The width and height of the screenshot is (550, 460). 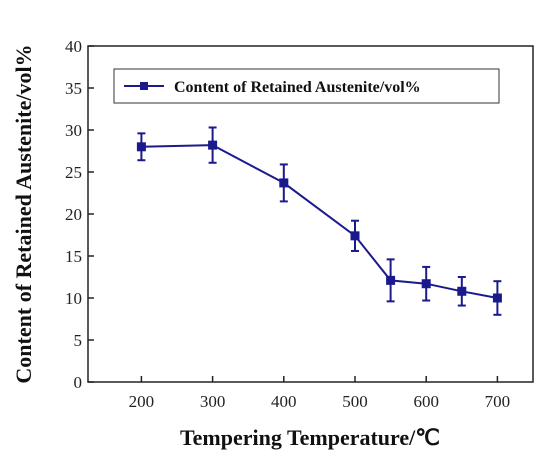 What do you see at coordinates (73, 172) in the screenshot?
I see `y-tick-label: 25` at bounding box center [73, 172].